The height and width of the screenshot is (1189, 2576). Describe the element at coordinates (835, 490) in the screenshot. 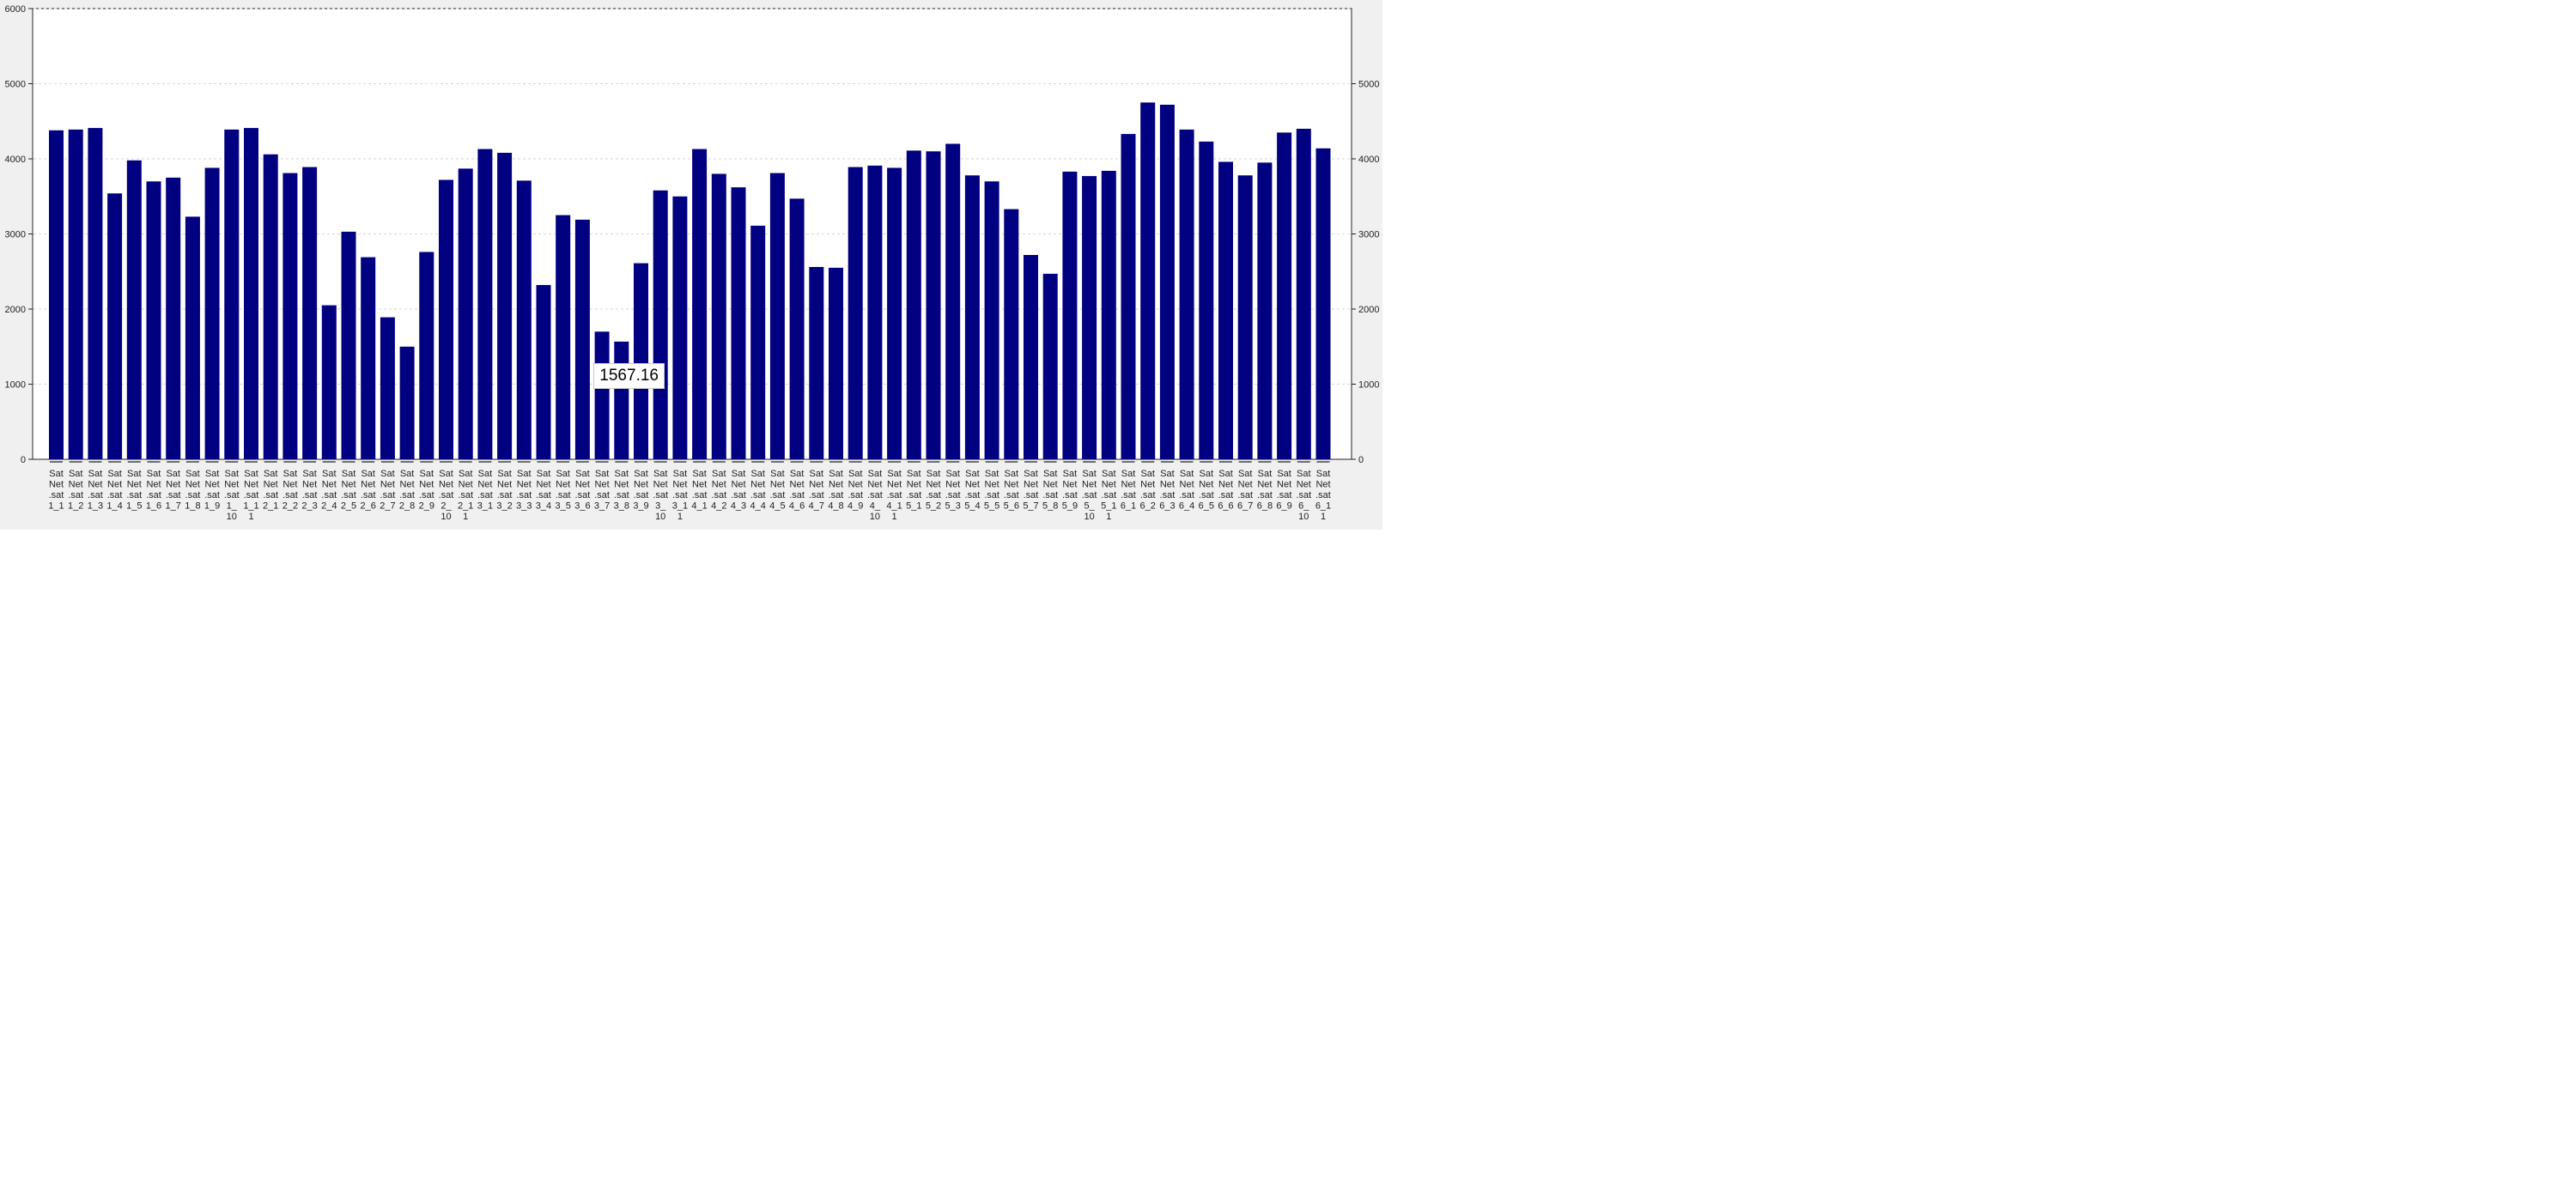

I see `category-label: Sat Net .sat 4_8` at that location.